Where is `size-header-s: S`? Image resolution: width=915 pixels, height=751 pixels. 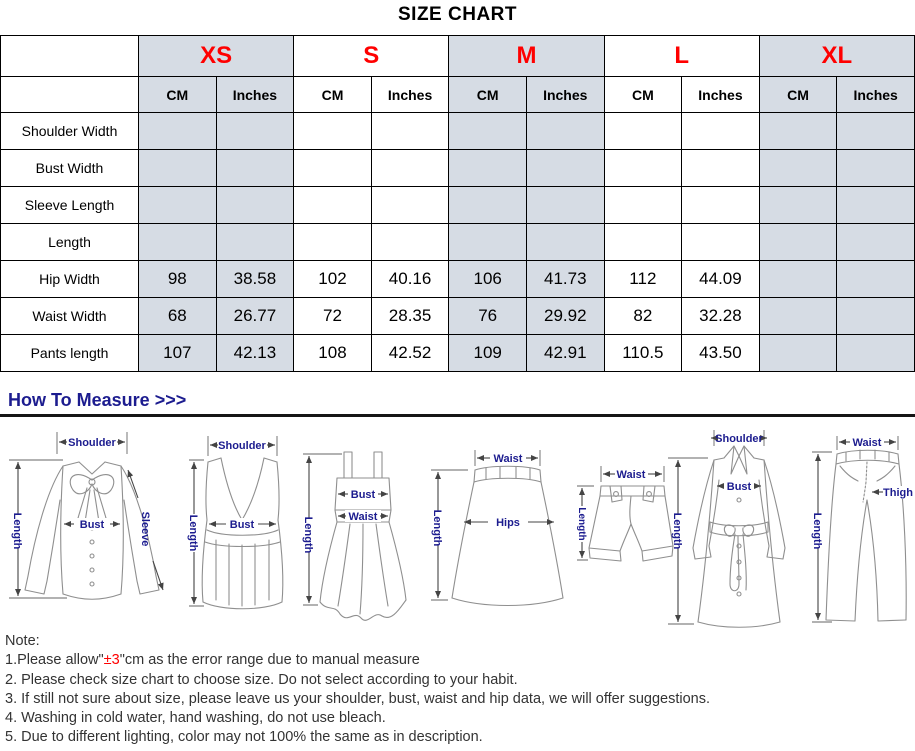
size-header-s: S is located at coordinates (371, 56).